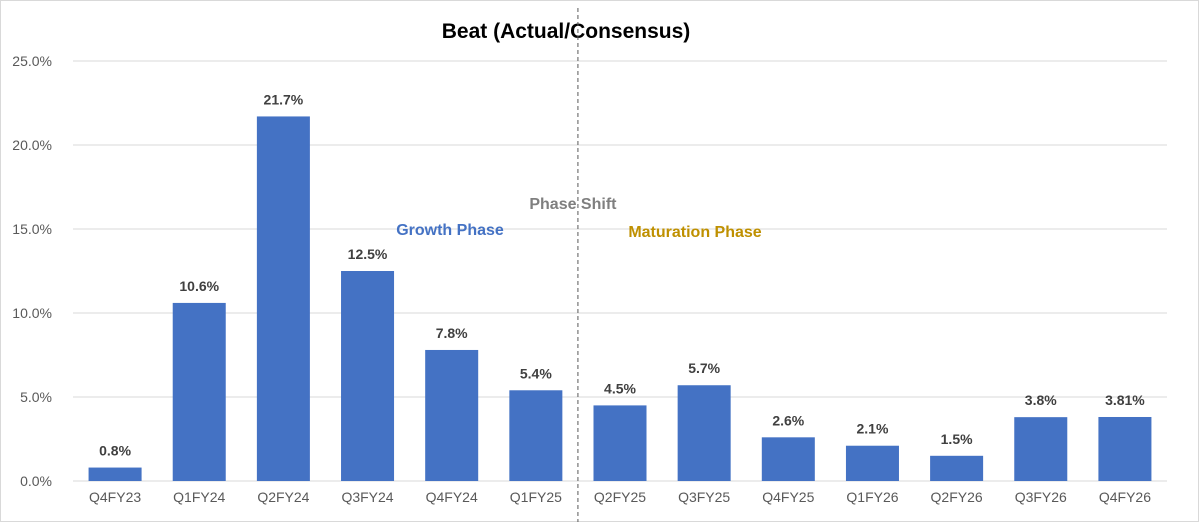 This screenshot has width=1199, height=522. I want to click on data-label: 10.6%, so click(199, 286).